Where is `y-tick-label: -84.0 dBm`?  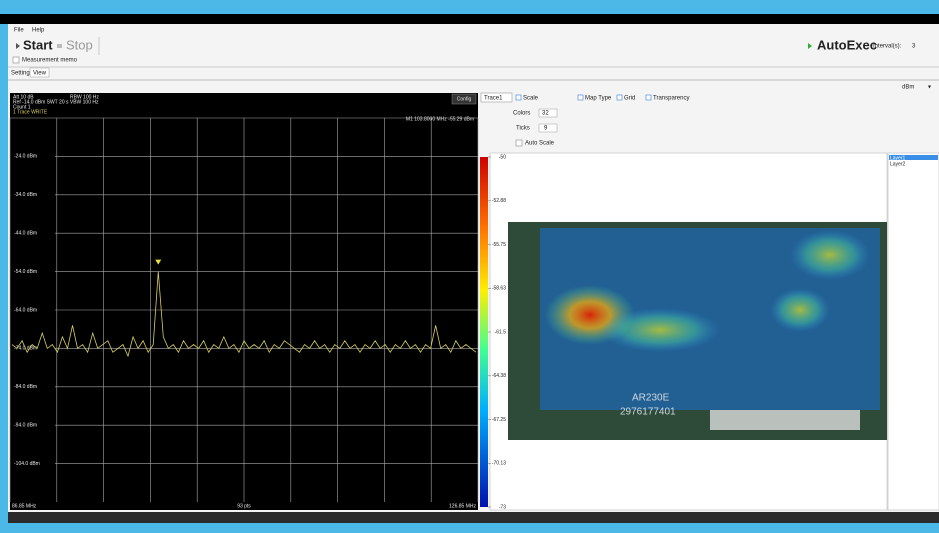 y-tick-label: -84.0 dBm is located at coordinates (25, 387).